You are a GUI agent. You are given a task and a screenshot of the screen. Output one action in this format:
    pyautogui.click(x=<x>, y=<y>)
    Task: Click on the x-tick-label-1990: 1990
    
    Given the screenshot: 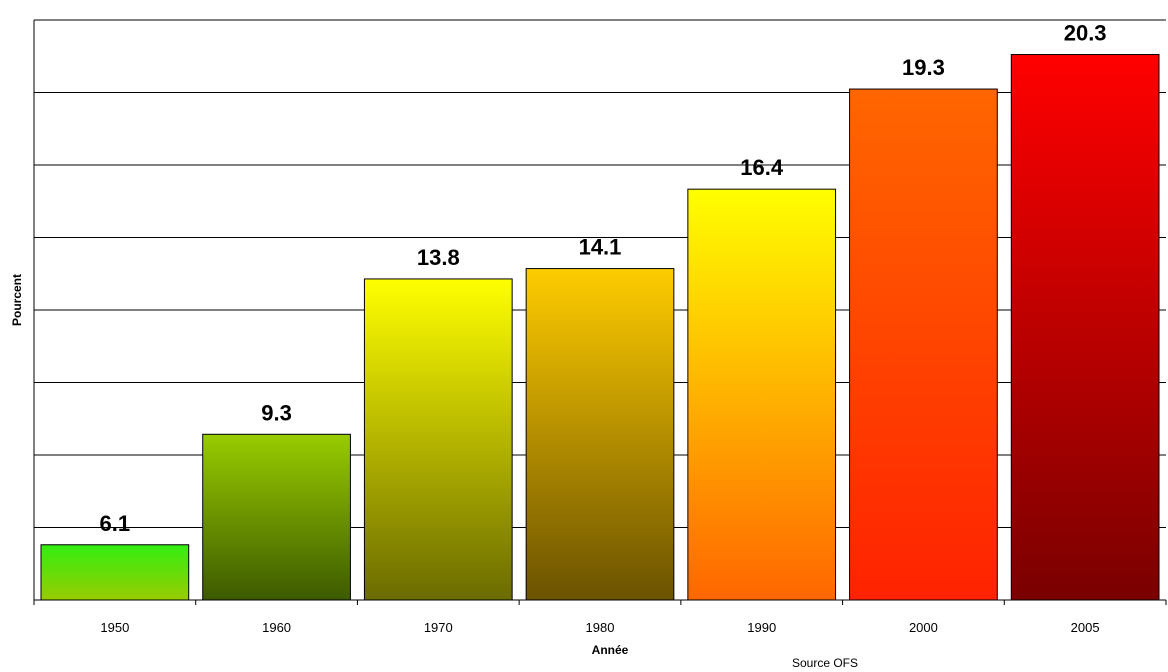 What is the action you would take?
    pyautogui.click(x=761, y=627)
    